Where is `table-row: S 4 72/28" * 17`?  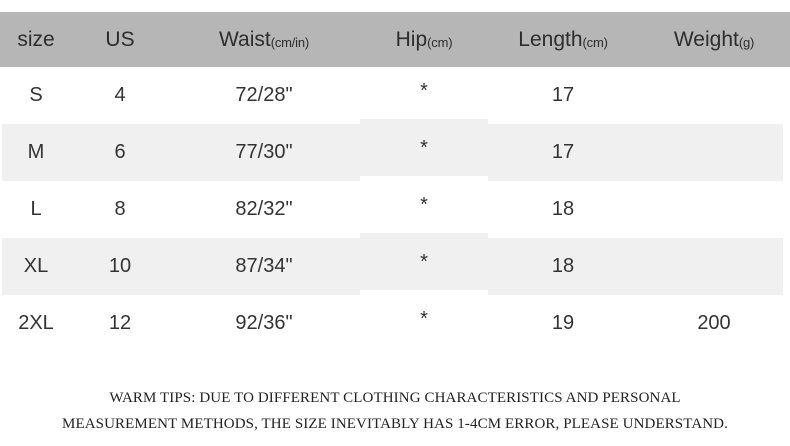
table-row: S 4 72/28" * 17 is located at coordinates (395, 95).